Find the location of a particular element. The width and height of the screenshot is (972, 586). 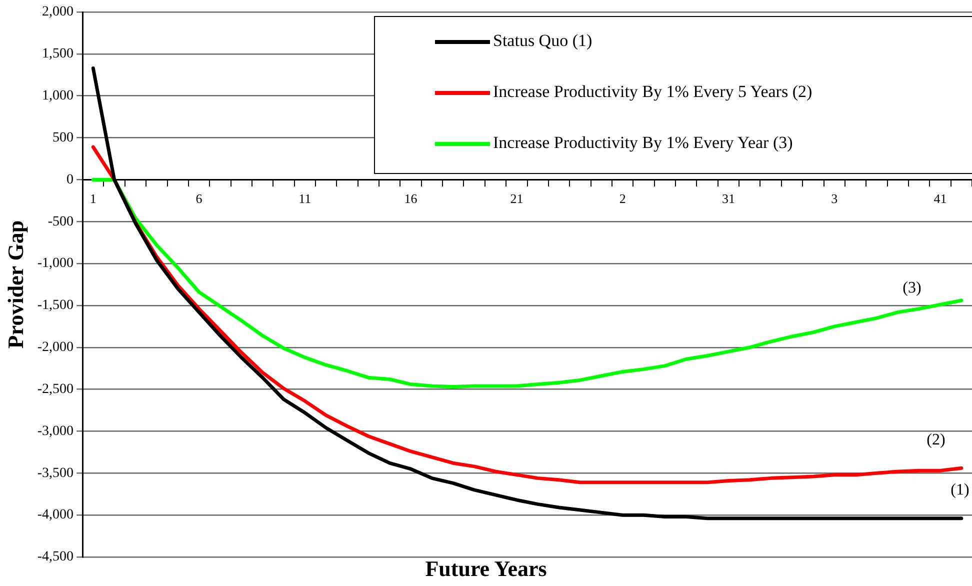

annotation: (2) is located at coordinates (936, 439).